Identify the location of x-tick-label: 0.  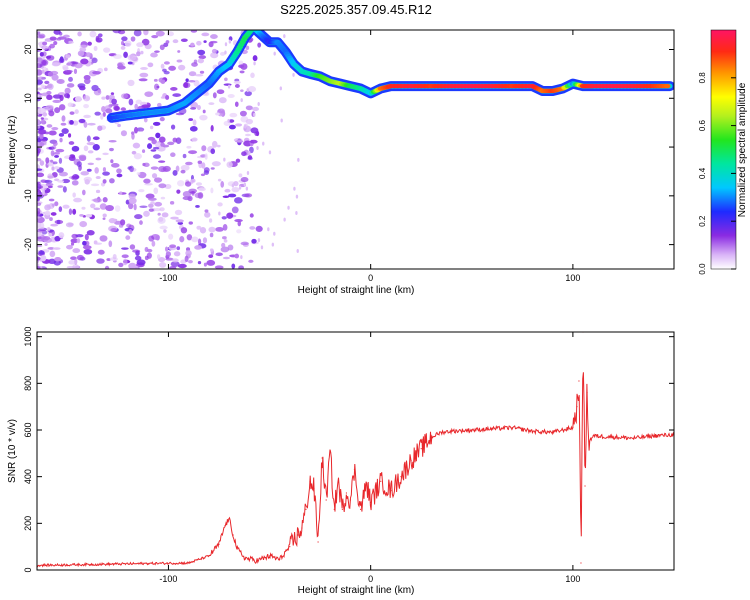
(370, 278).